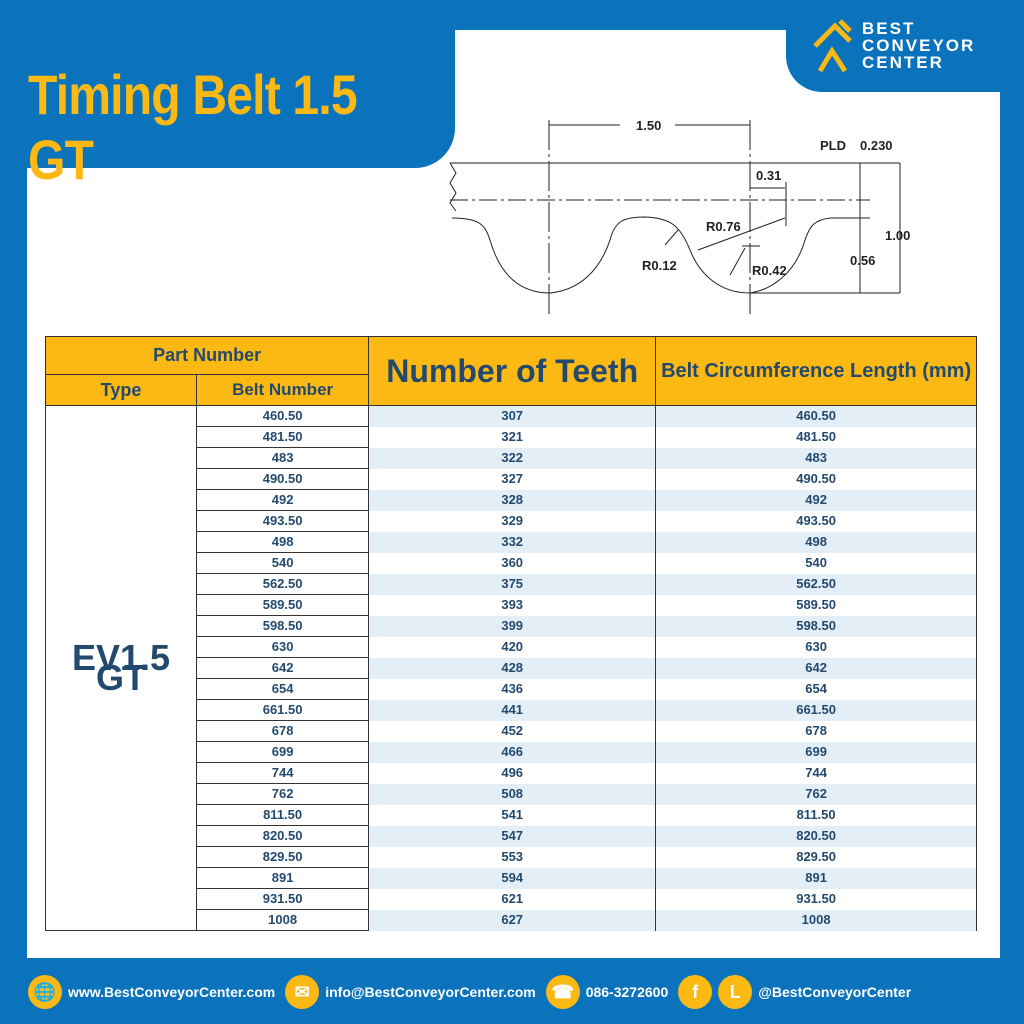  Describe the element at coordinates (511, 710) in the screenshot. I see `table-row: 661.50 441 661.50` at that location.